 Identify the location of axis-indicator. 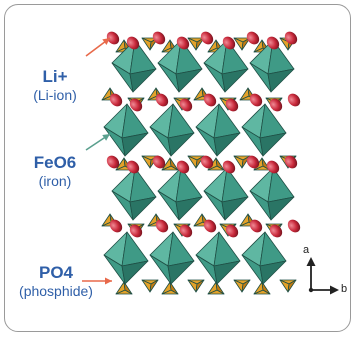
(322, 276).